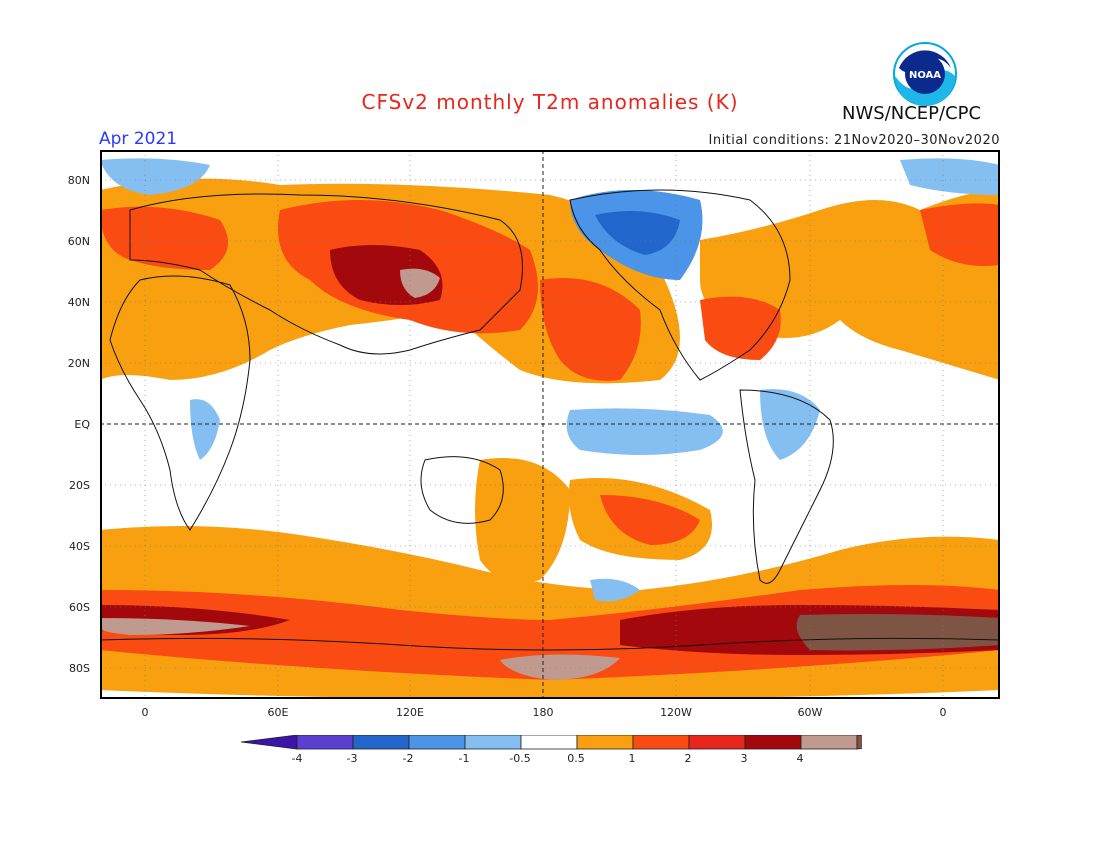 The image size is (1100, 850). Describe the element at coordinates (522, 520) in the screenshot. I see `south-pacific-warm` at that location.